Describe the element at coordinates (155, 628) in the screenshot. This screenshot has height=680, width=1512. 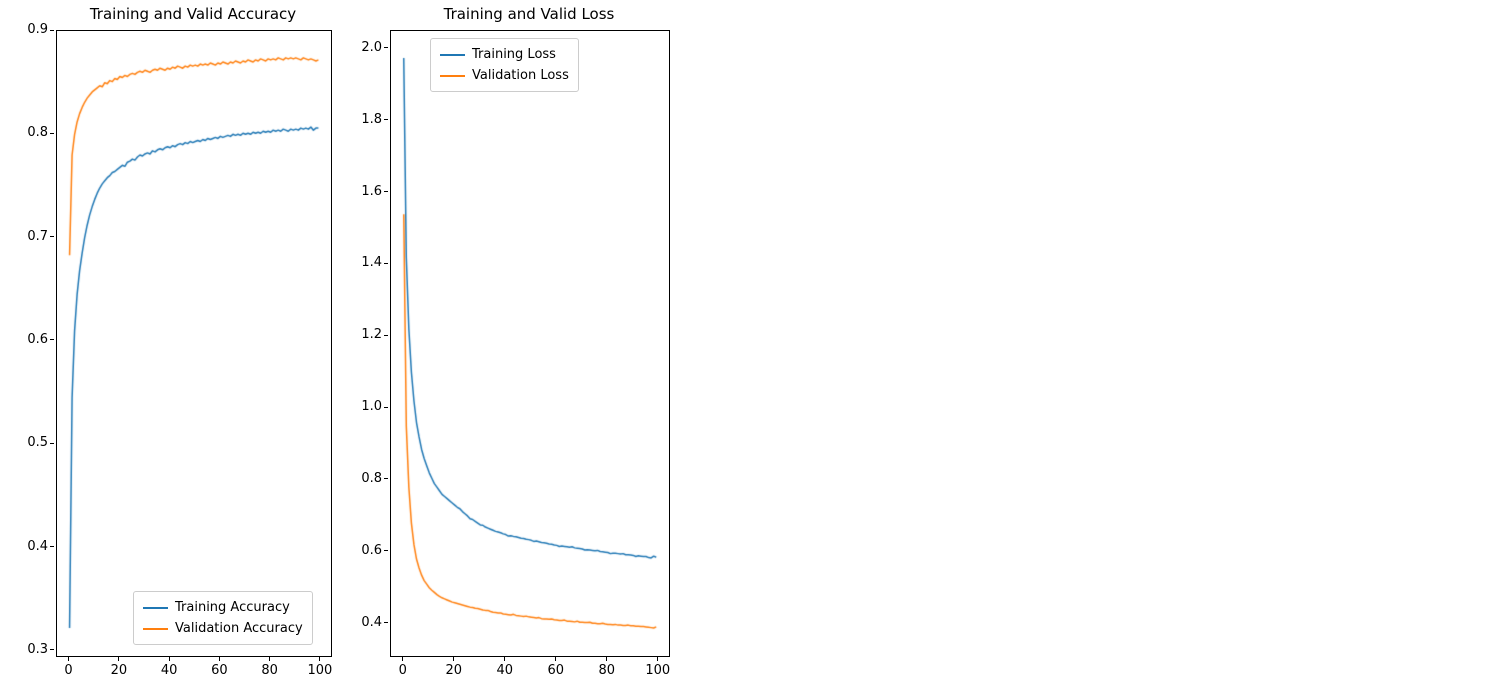
I see `validation-accuracy-line-swatch` at that location.